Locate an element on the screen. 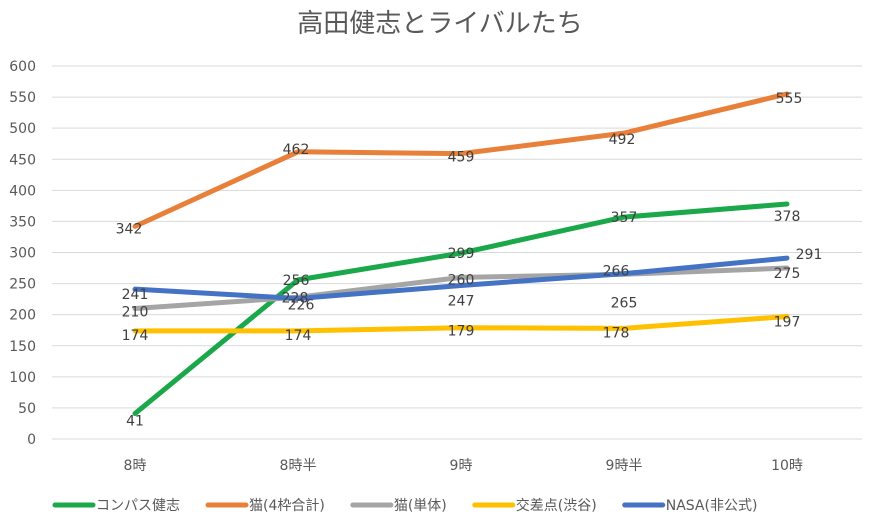 Image resolution: width=881 pixels, height=517 pixels. x-tick-label: 9時半 is located at coordinates (624, 466).